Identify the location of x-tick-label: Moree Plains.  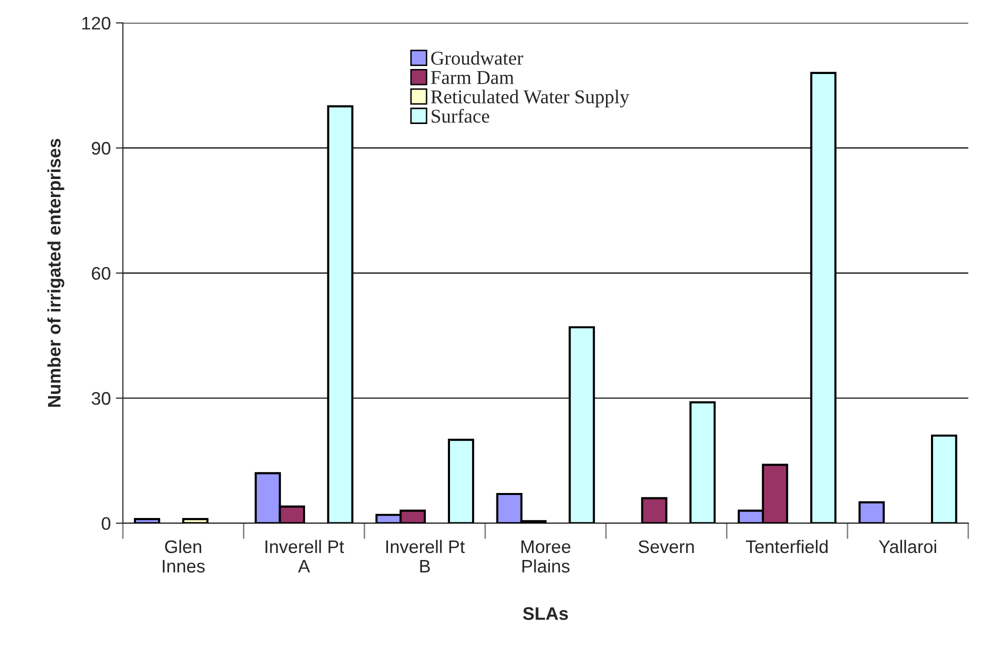
(545, 556).